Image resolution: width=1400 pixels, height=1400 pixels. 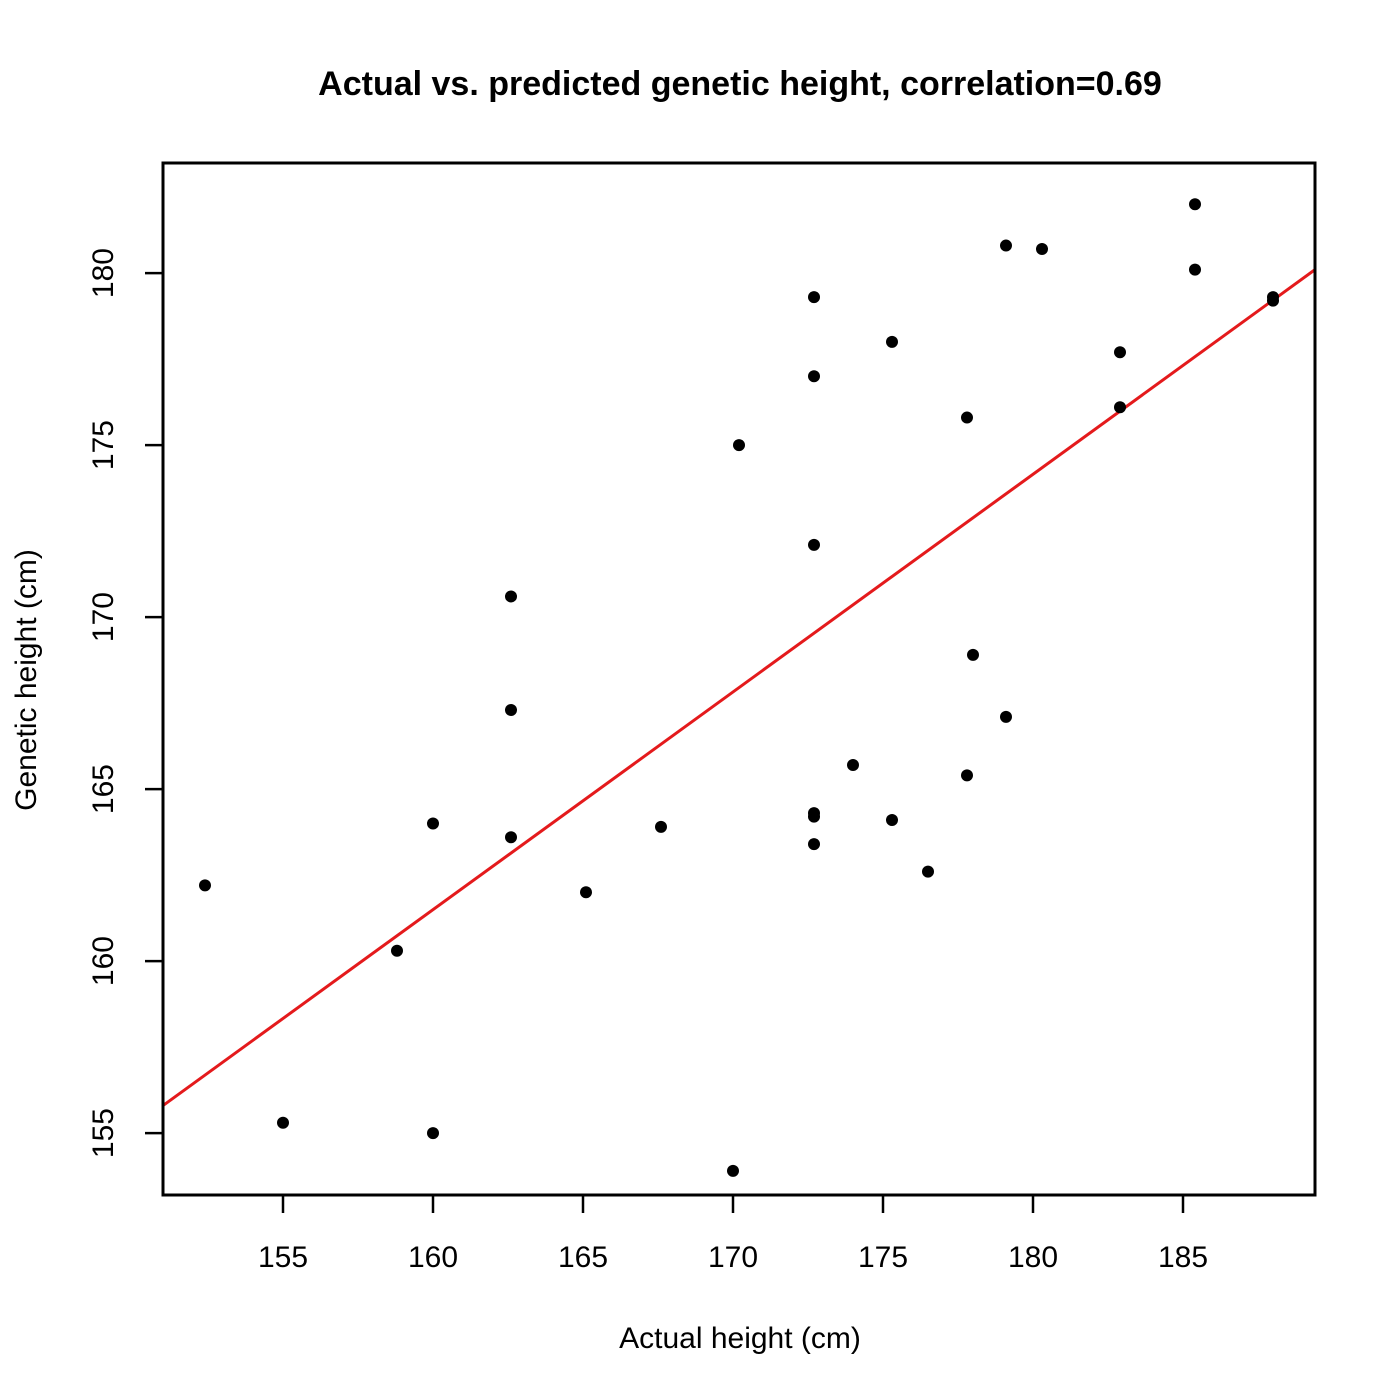 I want to click on y-tick-label: 170, so click(x=103, y=617).